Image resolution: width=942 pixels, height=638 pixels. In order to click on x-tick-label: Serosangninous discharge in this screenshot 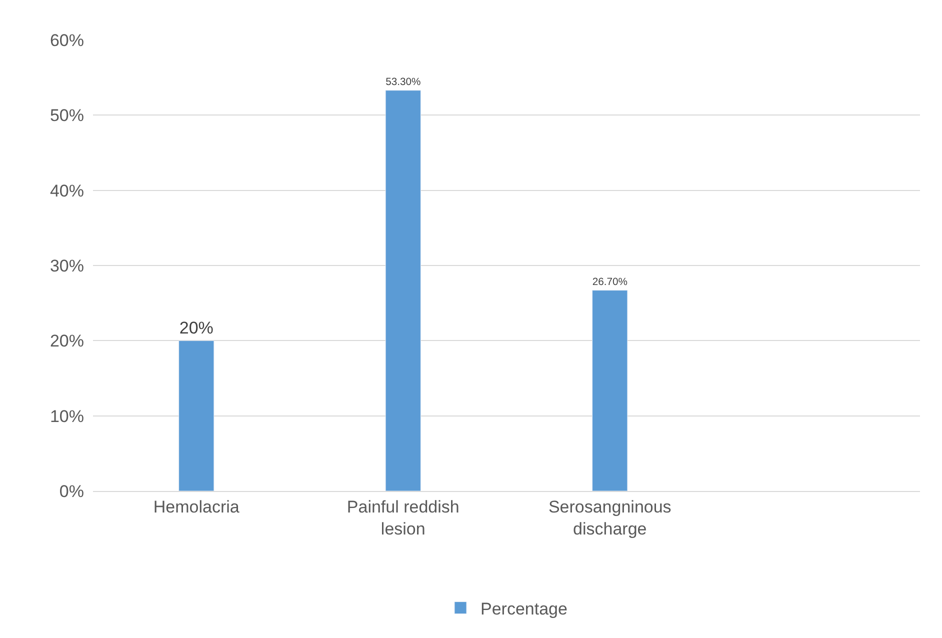, I will do `click(610, 517)`.